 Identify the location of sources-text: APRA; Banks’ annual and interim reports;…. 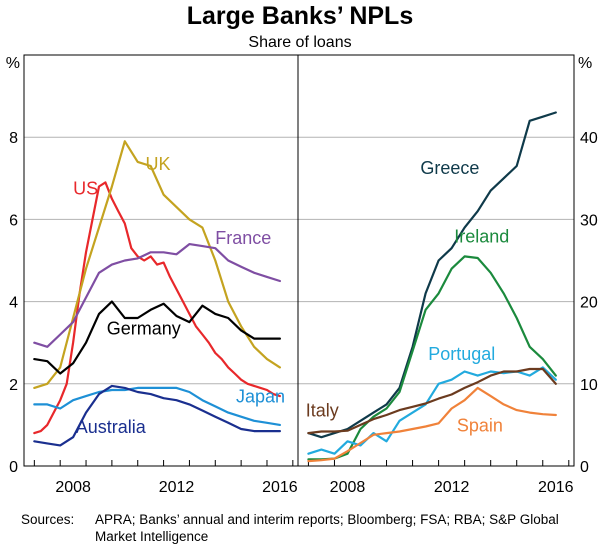
(327, 528).